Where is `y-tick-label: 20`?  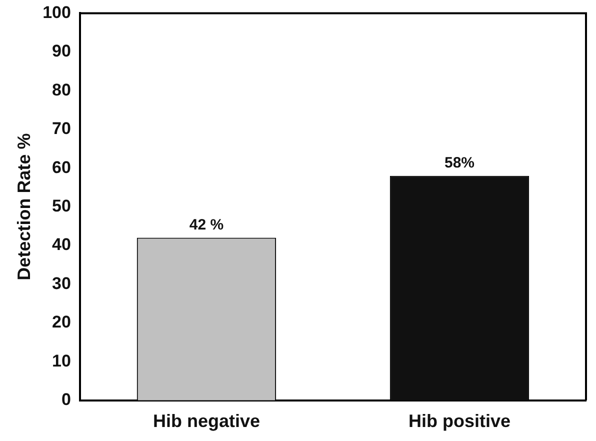
y-tick-label: 20 is located at coordinates (61, 322).